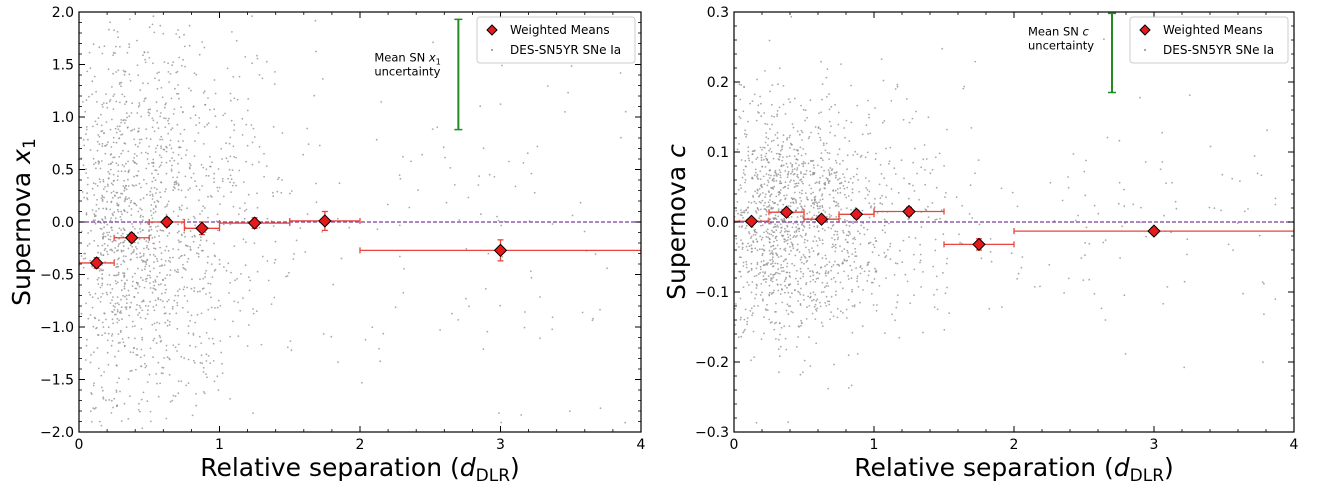 The height and width of the screenshot is (488, 1317). I want to click on uncertainty-label-symbol: c, so click(1086, 31).